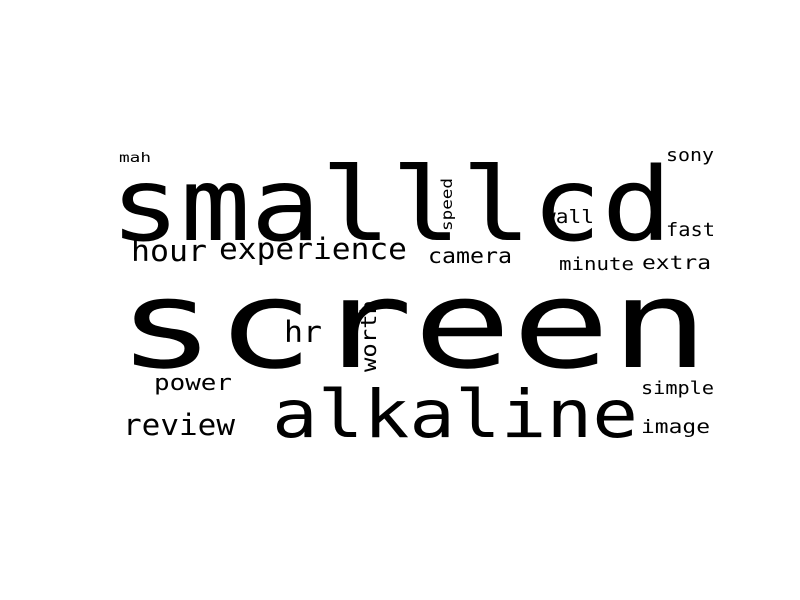 The width and height of the screenshot is (800, 600). I want to click on word-minute: minute, so click(596, 264).